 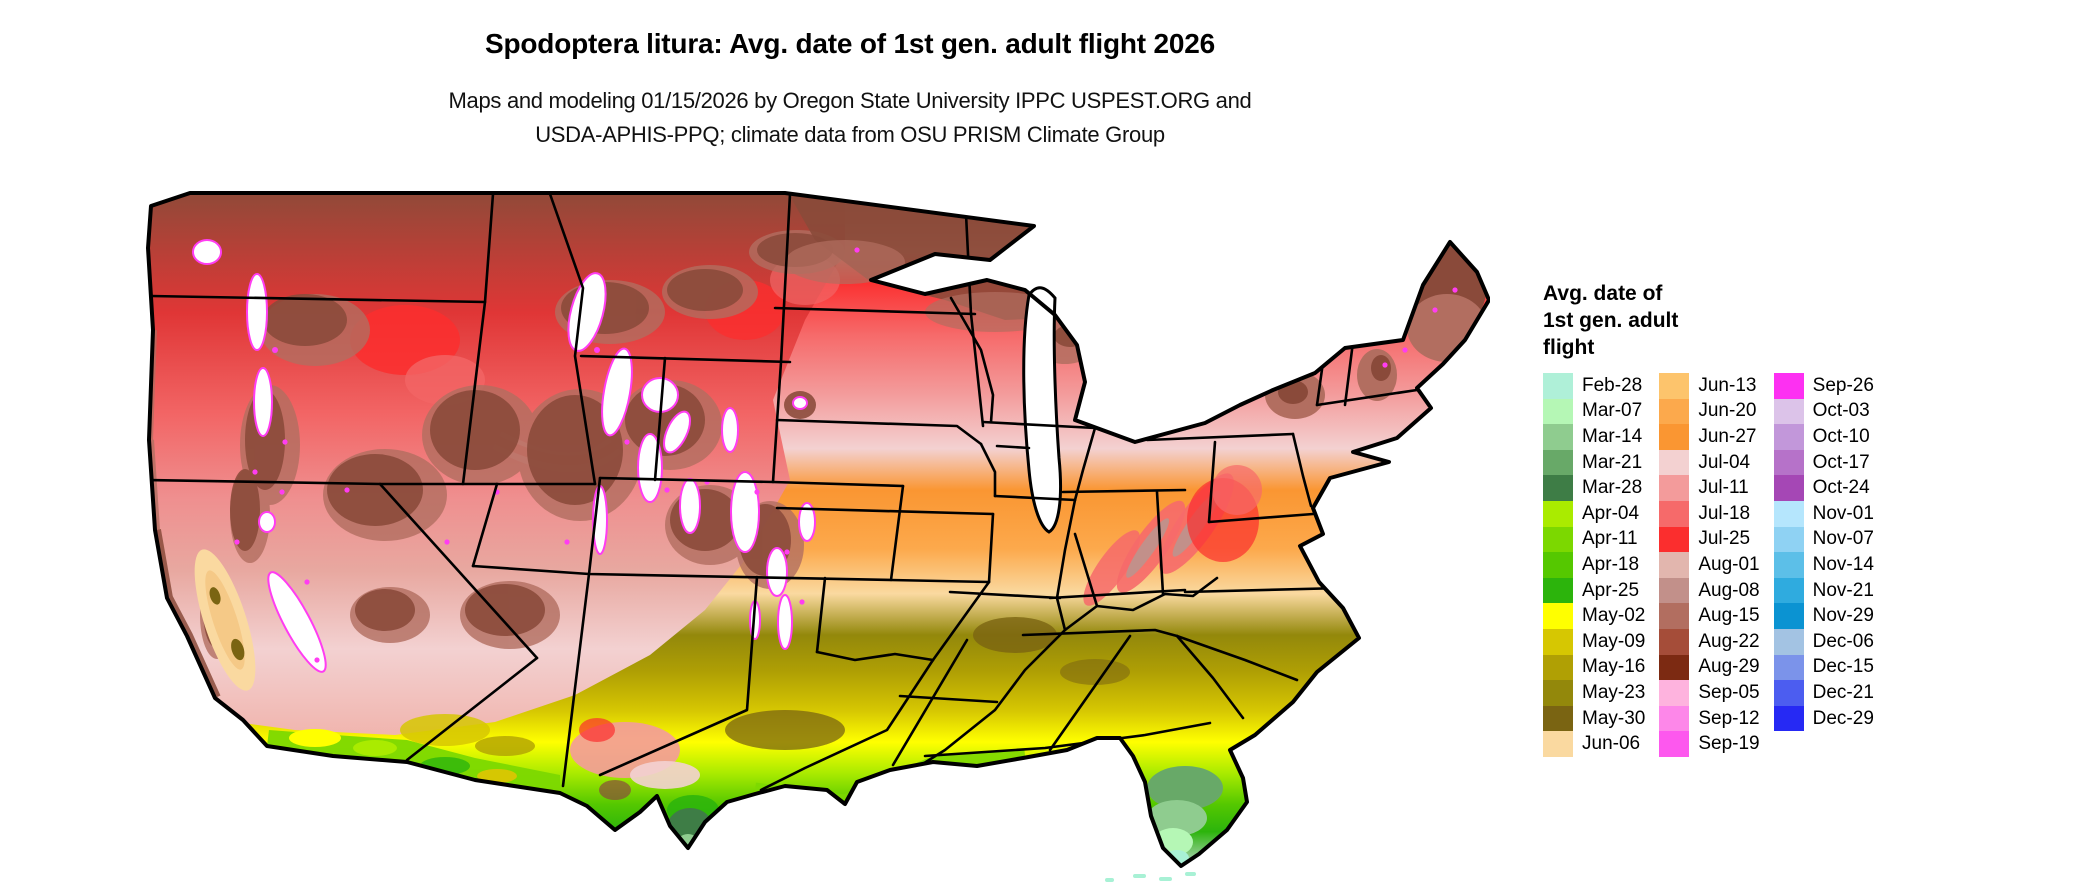 What do you see at coordinates (1611, 320) in the screenshot?
I see `legend-title-line-2: 1st gen. adult` at bounding box center [1611, 320].